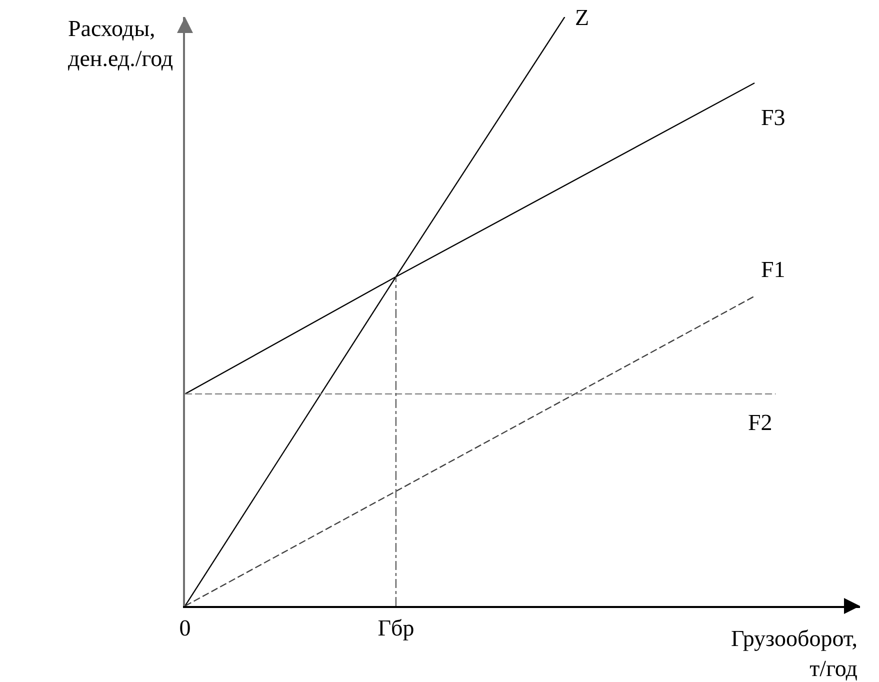 The height and width of the screenshot is (682, 879). What do you see at coordinates (760, 422) in the screenshot?
I see `series-label: F2` at bounding box center [760, 422].